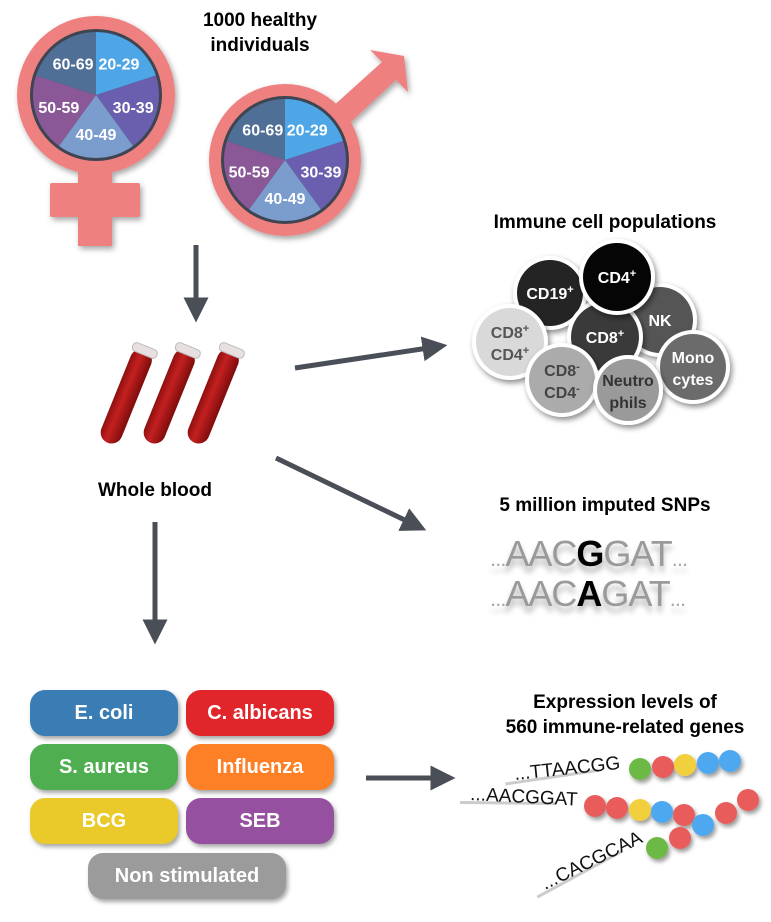 The width and height of the screenshot is (771, 922). Describe the element at coordinates (567, 769) in the screenshot. I see `probe-sequence: ...TTAACGG` at that location.